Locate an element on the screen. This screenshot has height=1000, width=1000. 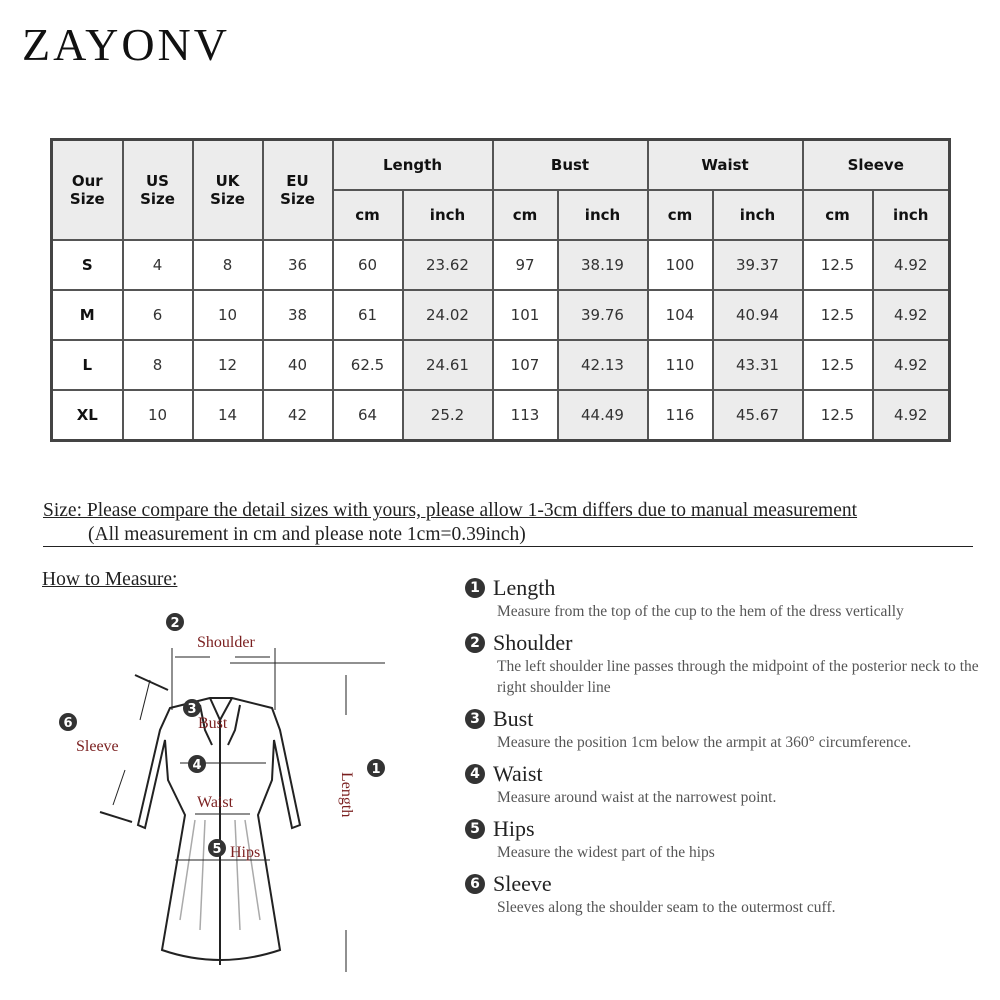
table-cell: 42 is located at coordinates (297, 415).